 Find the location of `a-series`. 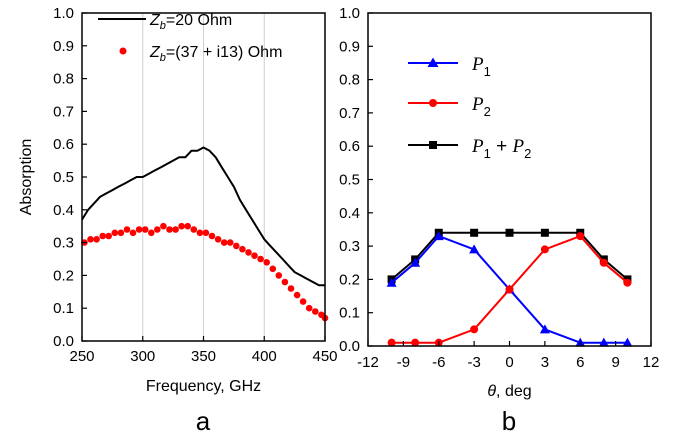

a-series is located at coordinates (205, 234).